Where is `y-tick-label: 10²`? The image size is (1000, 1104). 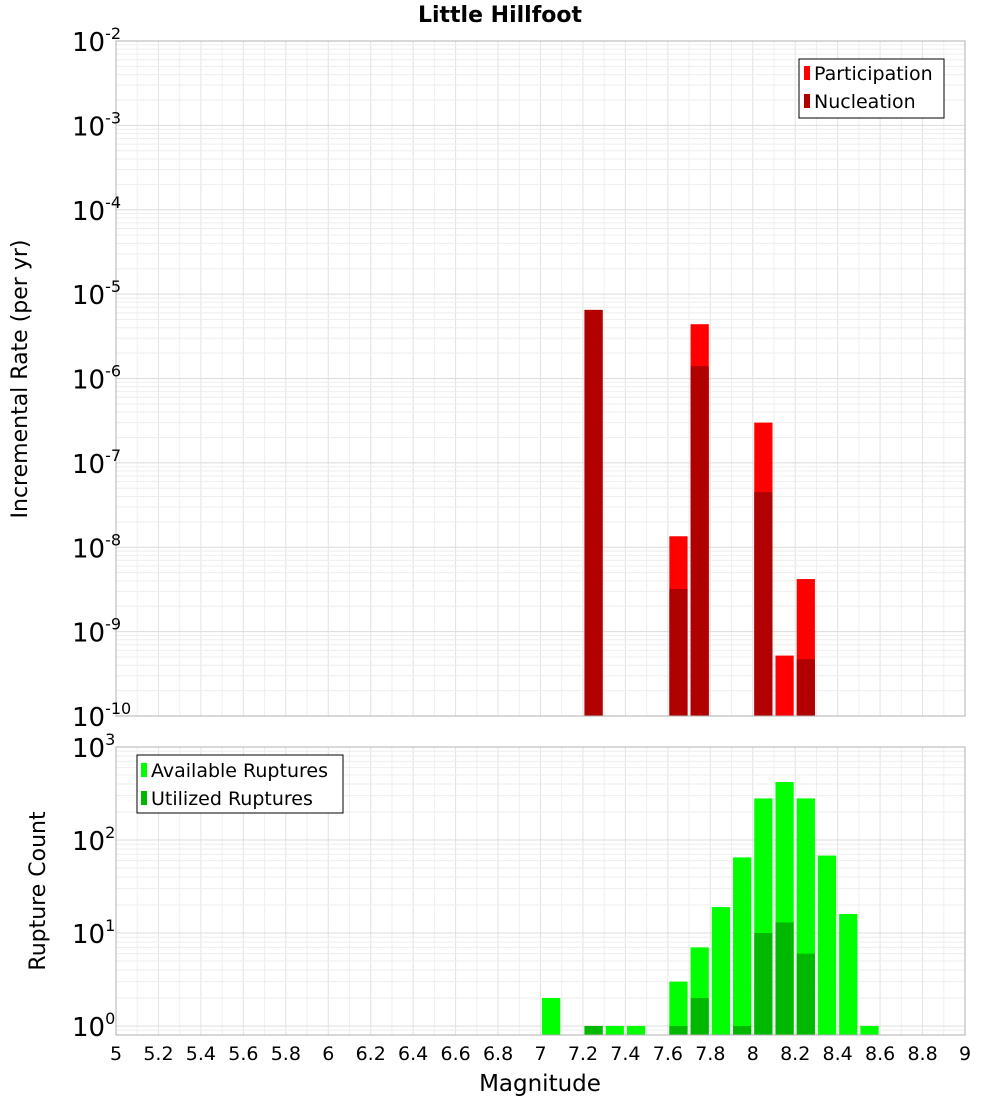
y-tick-label: 10² is located at coordinates (93, 840).